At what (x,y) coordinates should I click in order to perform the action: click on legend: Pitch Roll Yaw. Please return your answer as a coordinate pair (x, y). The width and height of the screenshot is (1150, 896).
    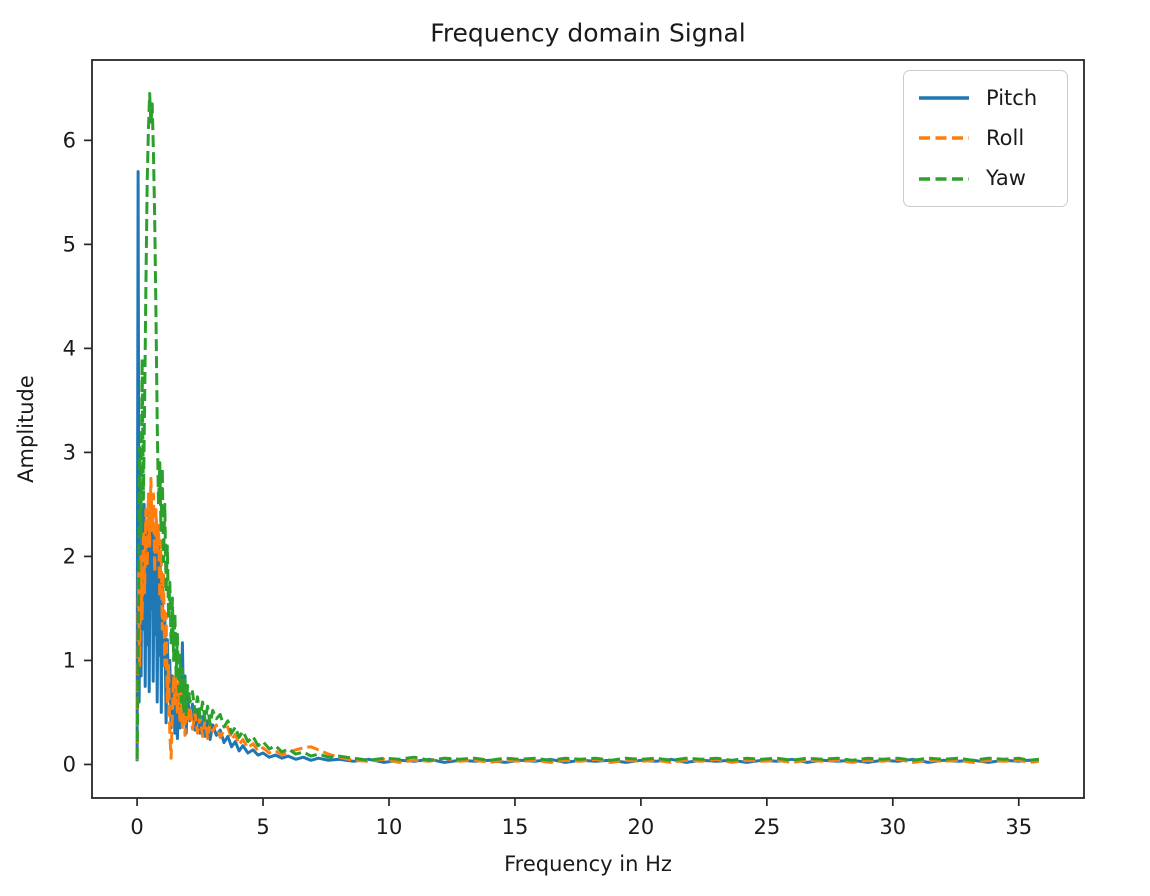
    Looking at the image, I should click on (985, 138).